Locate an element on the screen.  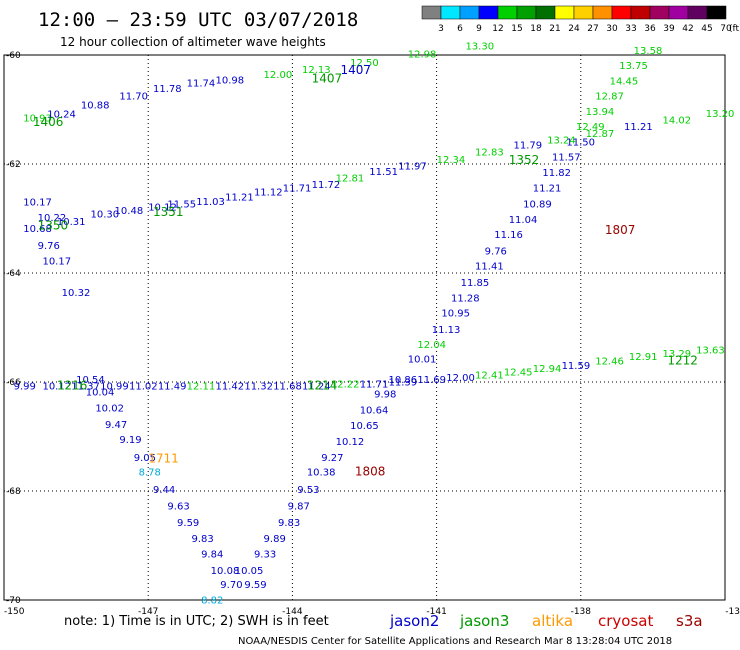
legend-level-label: 6 is located at coordinates (460, 29).